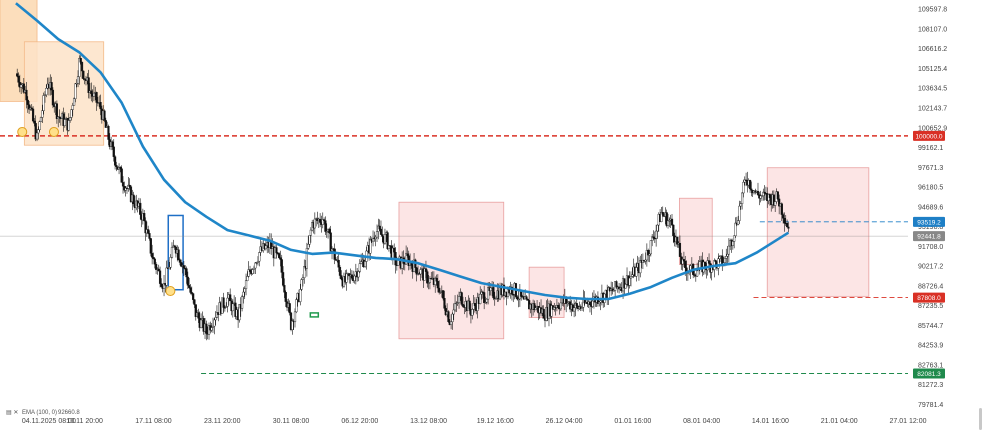  What do you see at coordinates (930, 306) in the screenshot?
I see `y-tick-label: 87235.5` at bounding box center [930, 306].